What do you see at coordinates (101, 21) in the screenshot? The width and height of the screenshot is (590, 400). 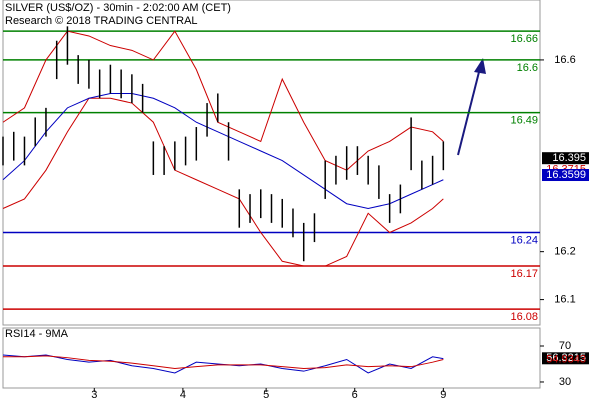 I see `chart-subtitle: Research © 2018 TRADING CENTRAL` at bounding box center [101, 21].